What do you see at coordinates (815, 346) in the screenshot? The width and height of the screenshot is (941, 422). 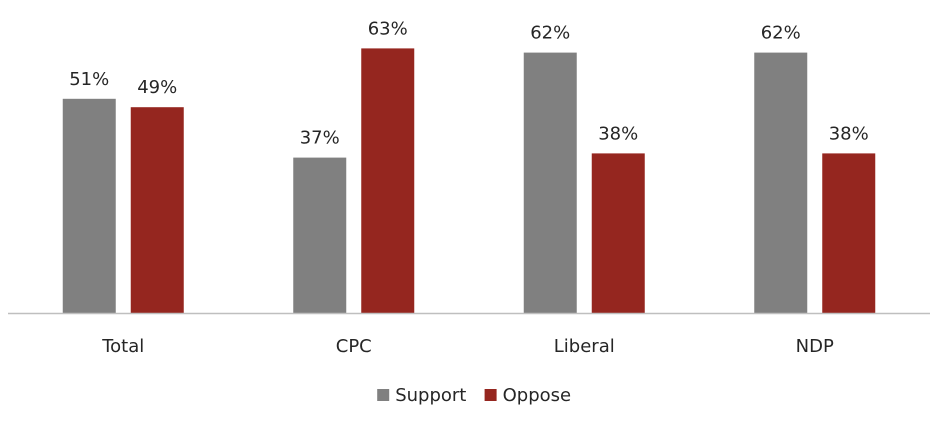 I see `category-label-ndp: NDP` at bounding box center [815, 346].